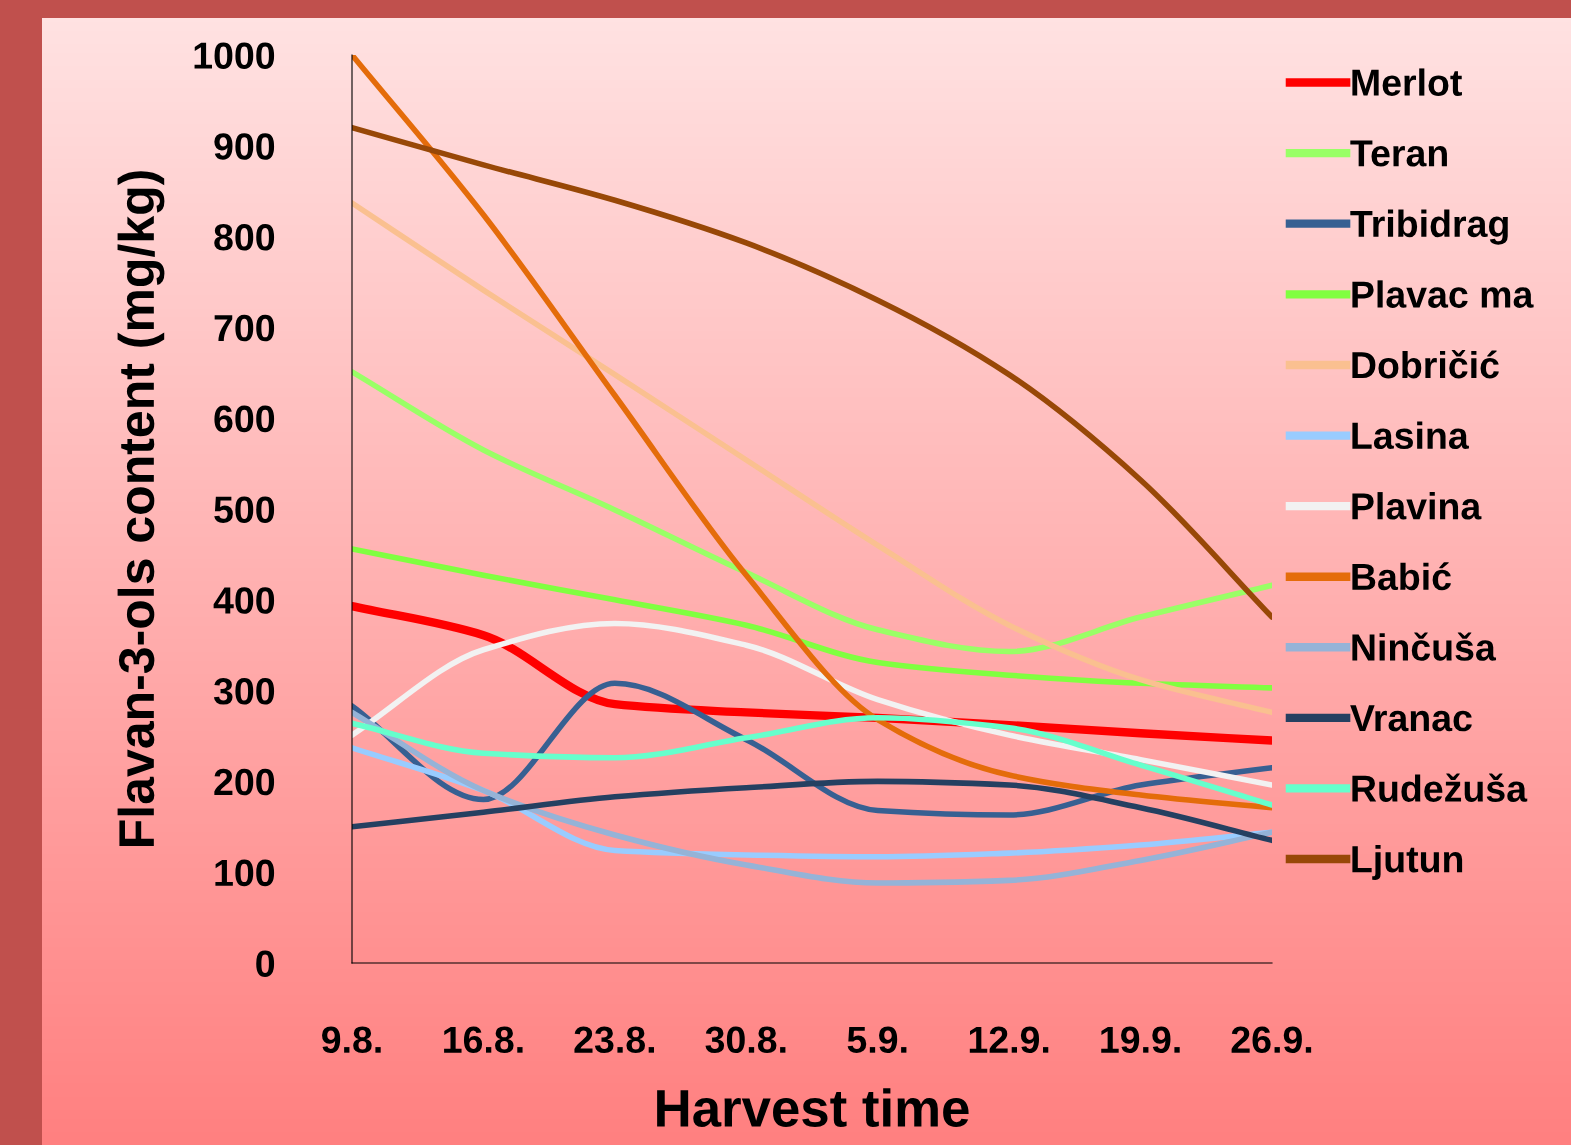 This screenshot has height=1145, width=1571. What do you see at coordinates (1424, 646) in the screenshot?
I see `legend-label: Ninčuša` at bounding box center [1424, 646].